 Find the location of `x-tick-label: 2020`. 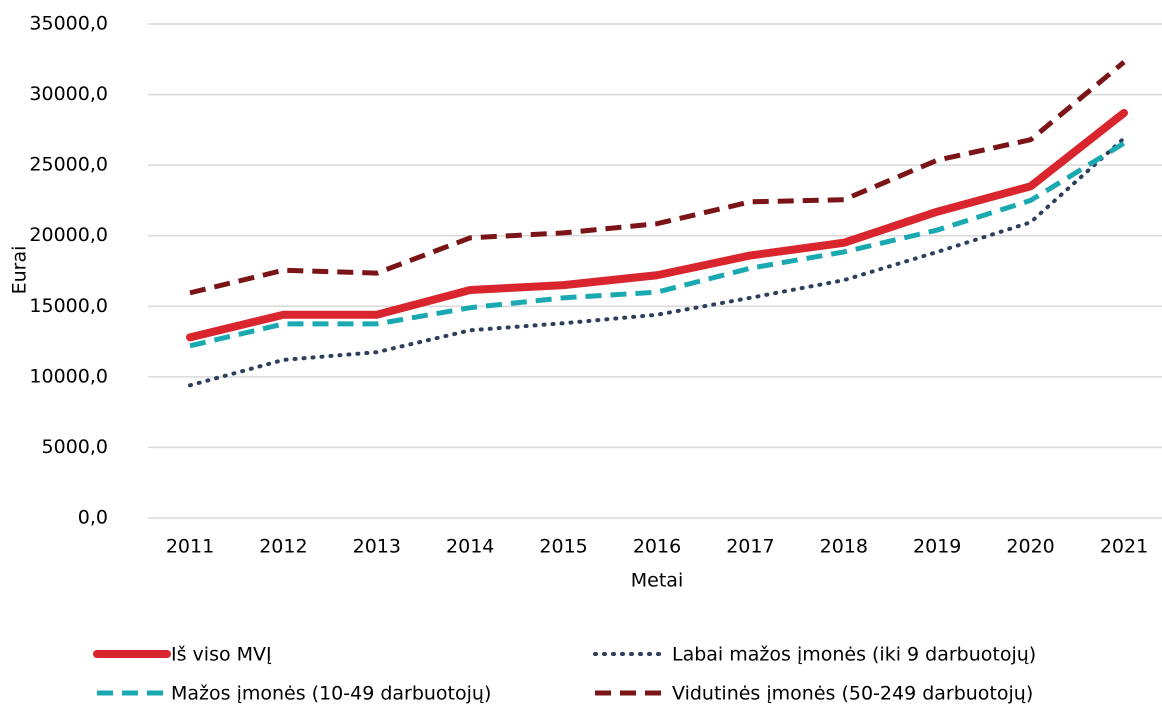

x-tick-label: 2020 is located at coordinates (1030, 547).